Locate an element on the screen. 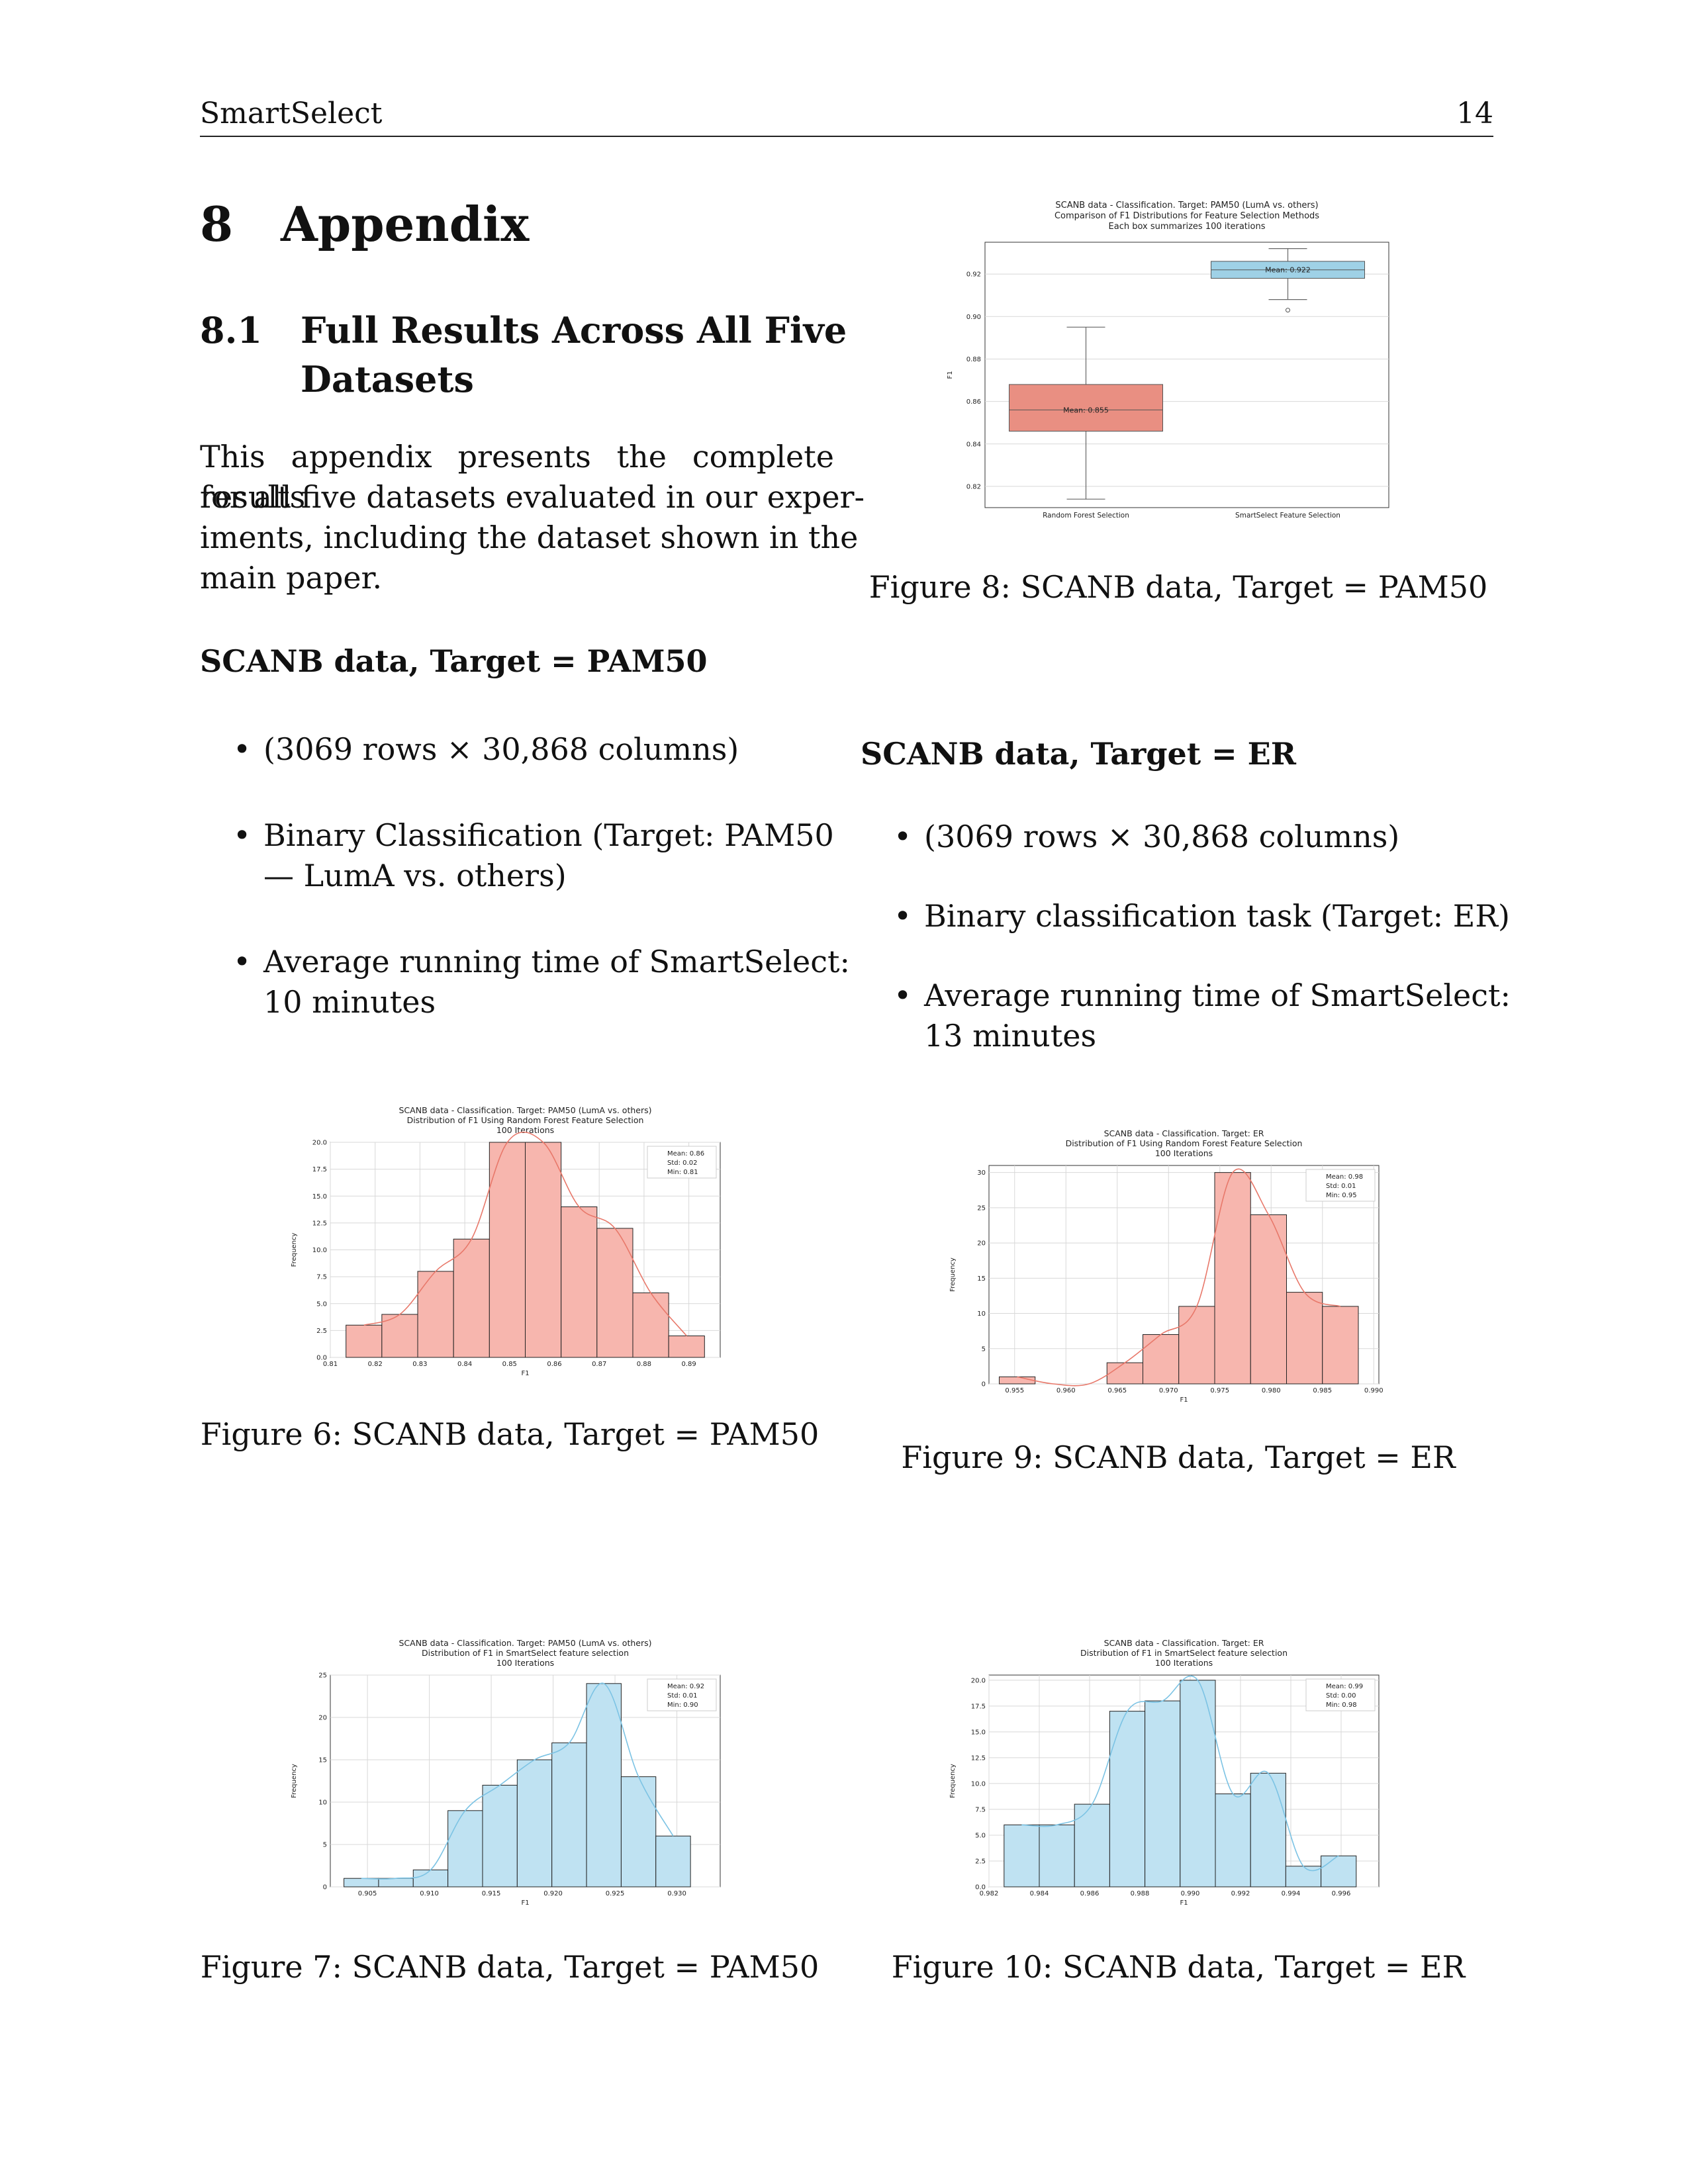 This screenshot has width=1688, height=2184. box-mean-label: Mean: 0.922 is located at coordinates (1288, 270).